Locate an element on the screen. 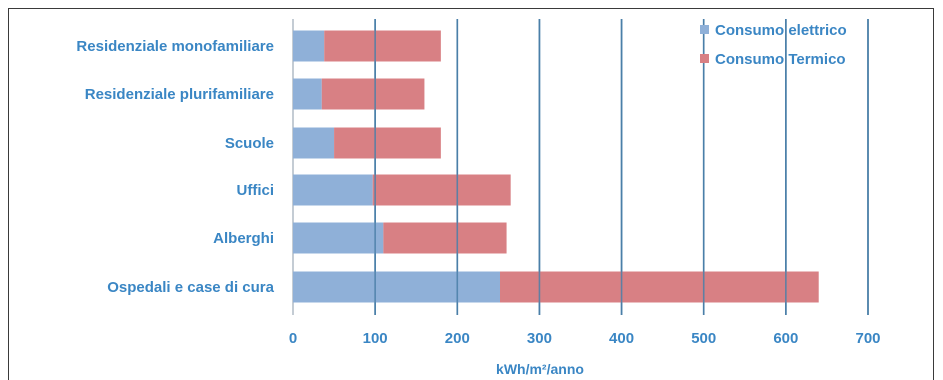  category-label: Residenziale plurifamiliare is located at coordinates (179, 94).